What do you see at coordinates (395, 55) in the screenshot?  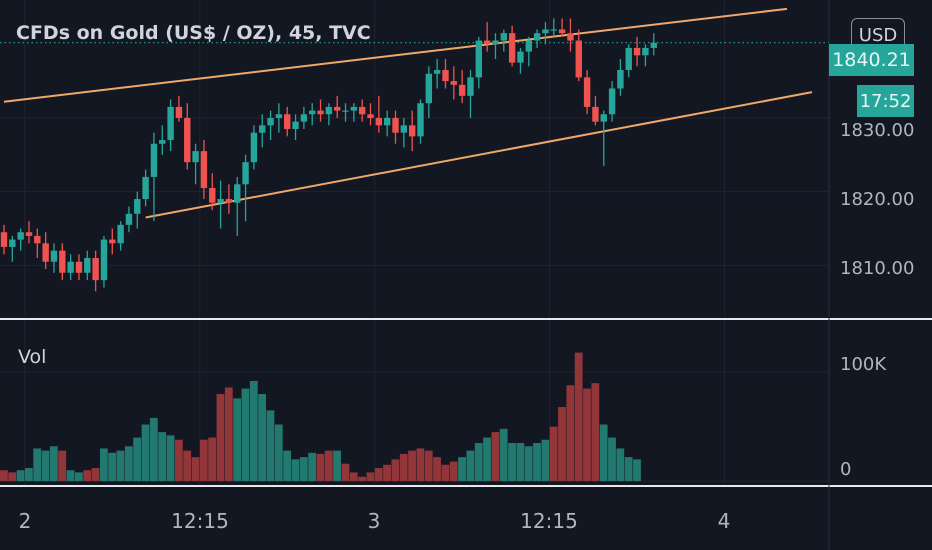 I see `upper-channel-trendline` at bounding box center [395, 55].